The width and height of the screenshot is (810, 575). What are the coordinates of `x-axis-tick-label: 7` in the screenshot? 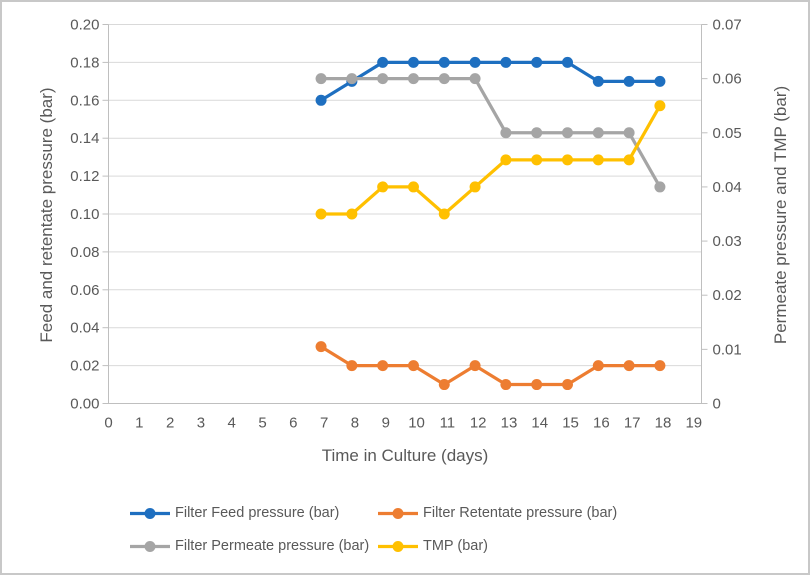 It's located at (324, 423).